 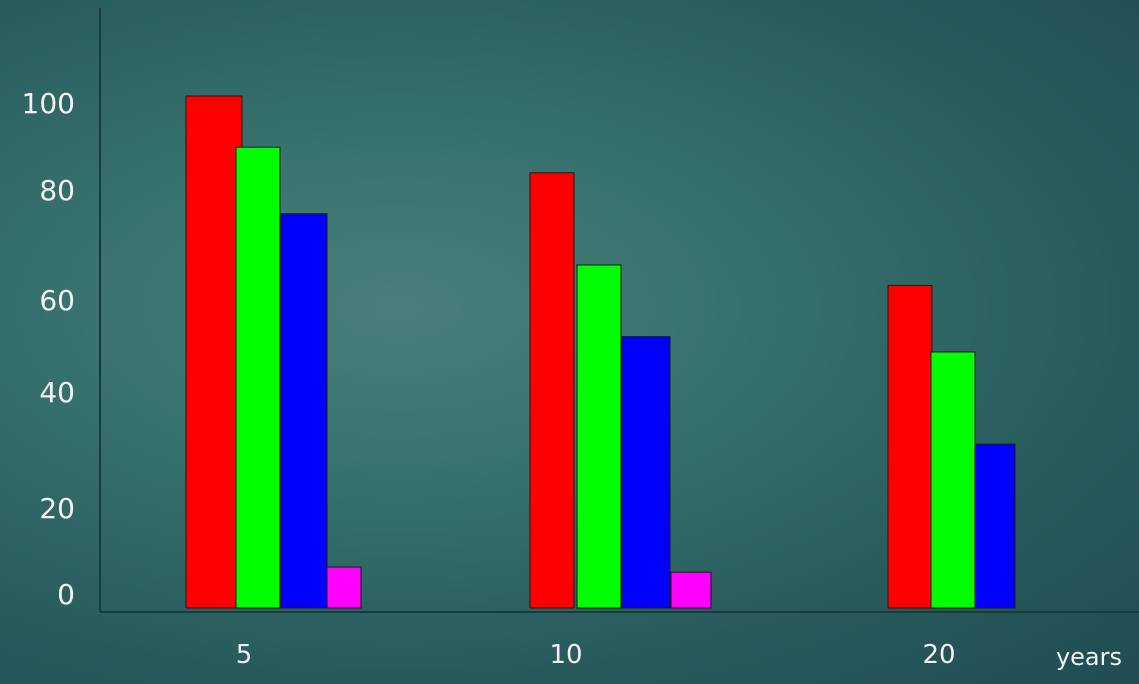 What do you see at coordinates (1089, 657) in the screenshot?
I see `x-unit-label: years` at bounding box center [1089, 657].